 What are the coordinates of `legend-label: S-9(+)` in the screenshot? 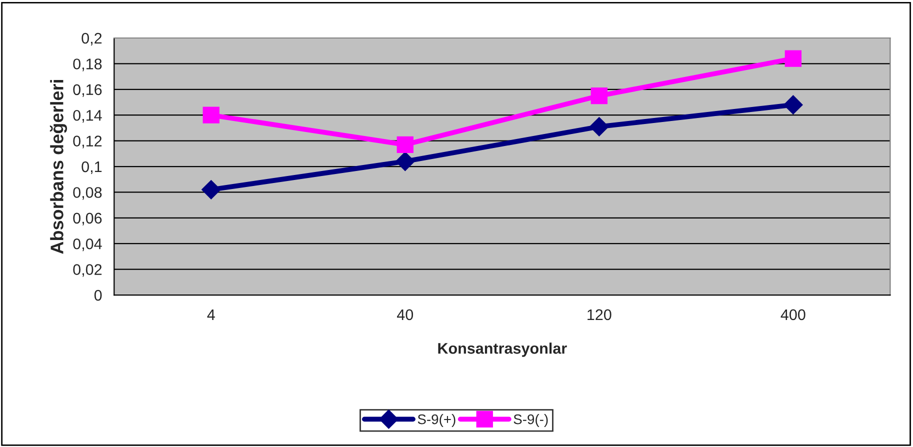 It's located at (437, 420).